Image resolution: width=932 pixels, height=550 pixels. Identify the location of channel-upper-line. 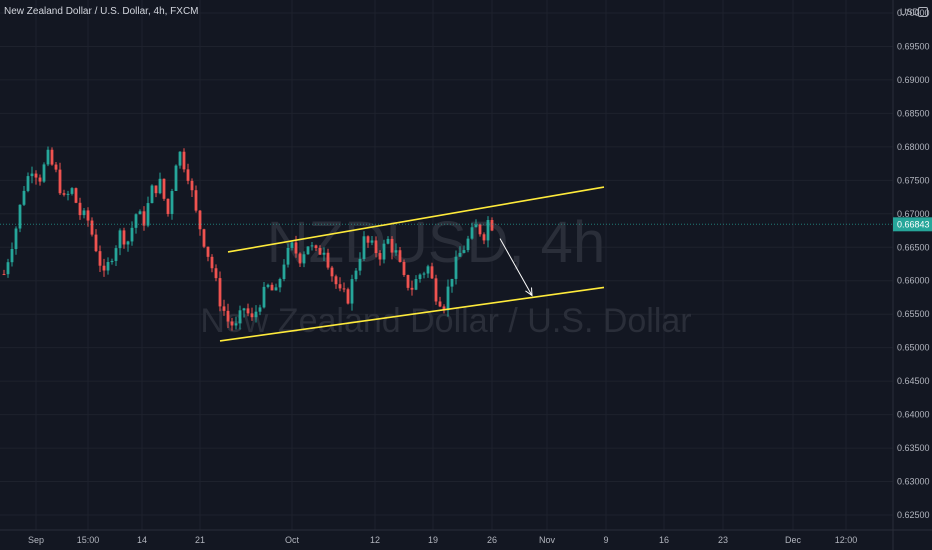
(416, 219).